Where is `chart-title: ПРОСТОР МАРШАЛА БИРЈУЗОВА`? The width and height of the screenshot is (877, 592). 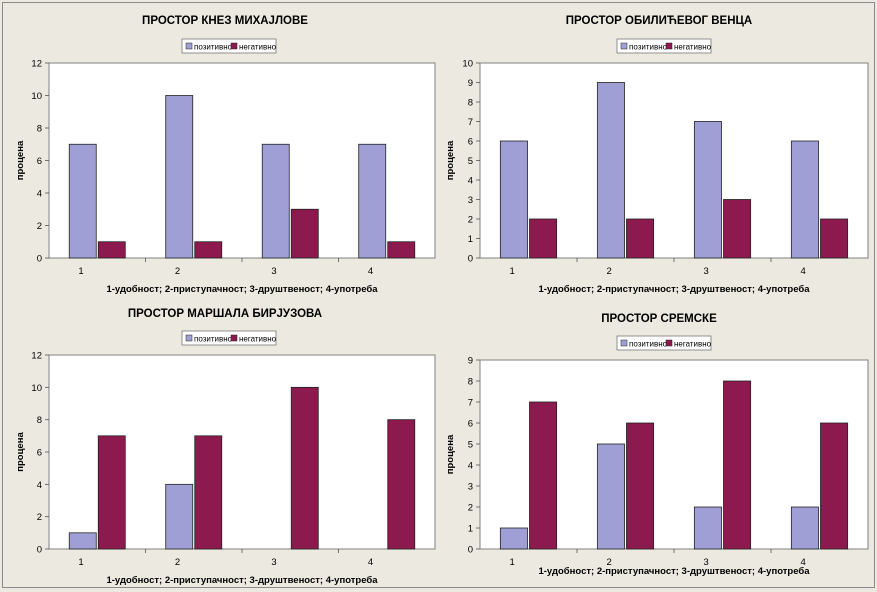
chart-title: ПРОСТОР МАРШАЛА БИРЈУЗОВА is located at coordinates (225, 314).